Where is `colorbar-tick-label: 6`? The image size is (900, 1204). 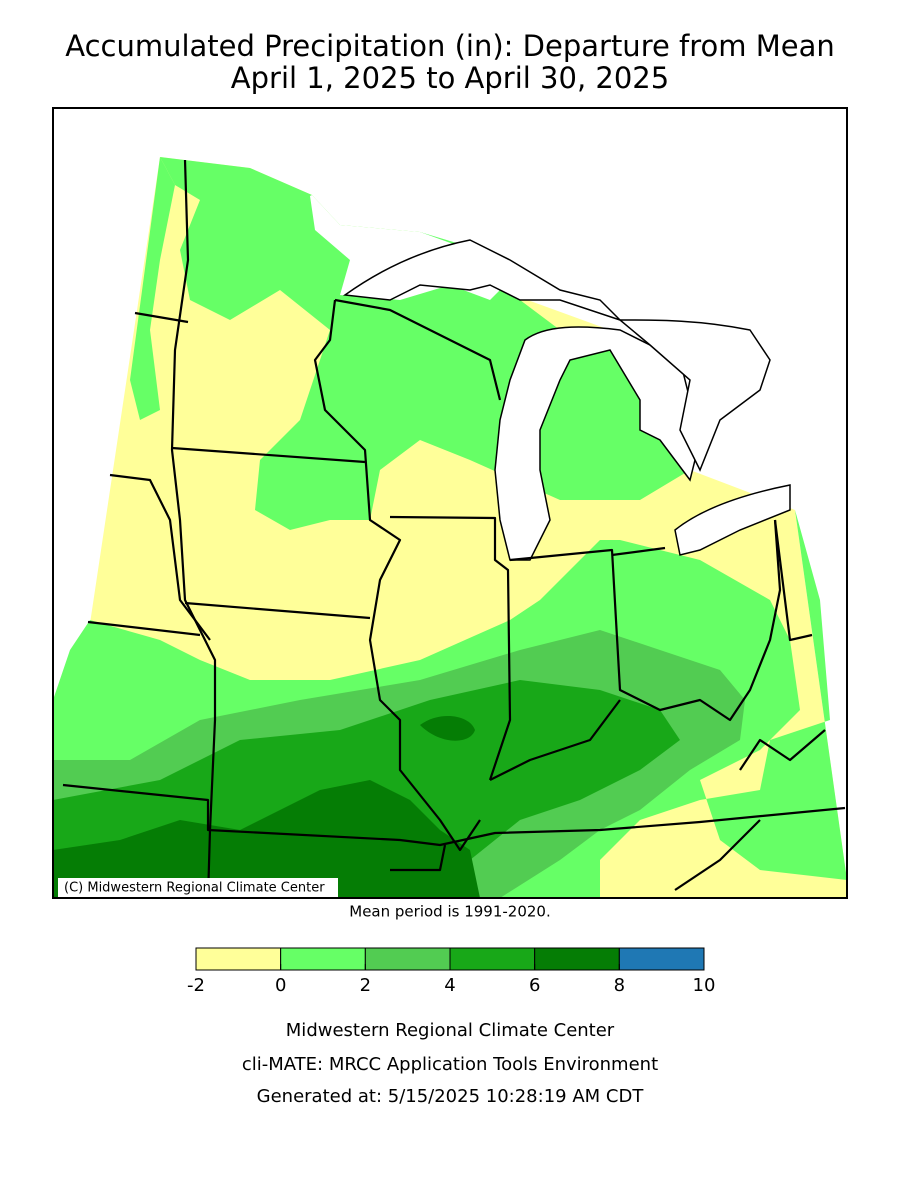 colorbar-tick-label: 6 is located at coordinates (534, 985).